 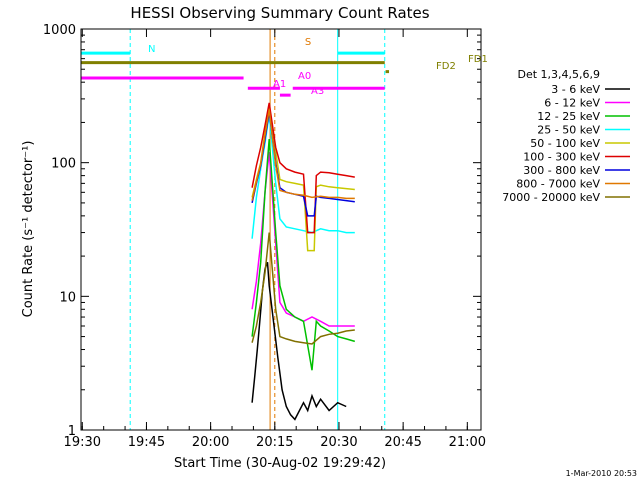 What do you see at coordinates (279, 84) in the screenshot?
I see `flag-label: A1` at bounding box center [279, 84].